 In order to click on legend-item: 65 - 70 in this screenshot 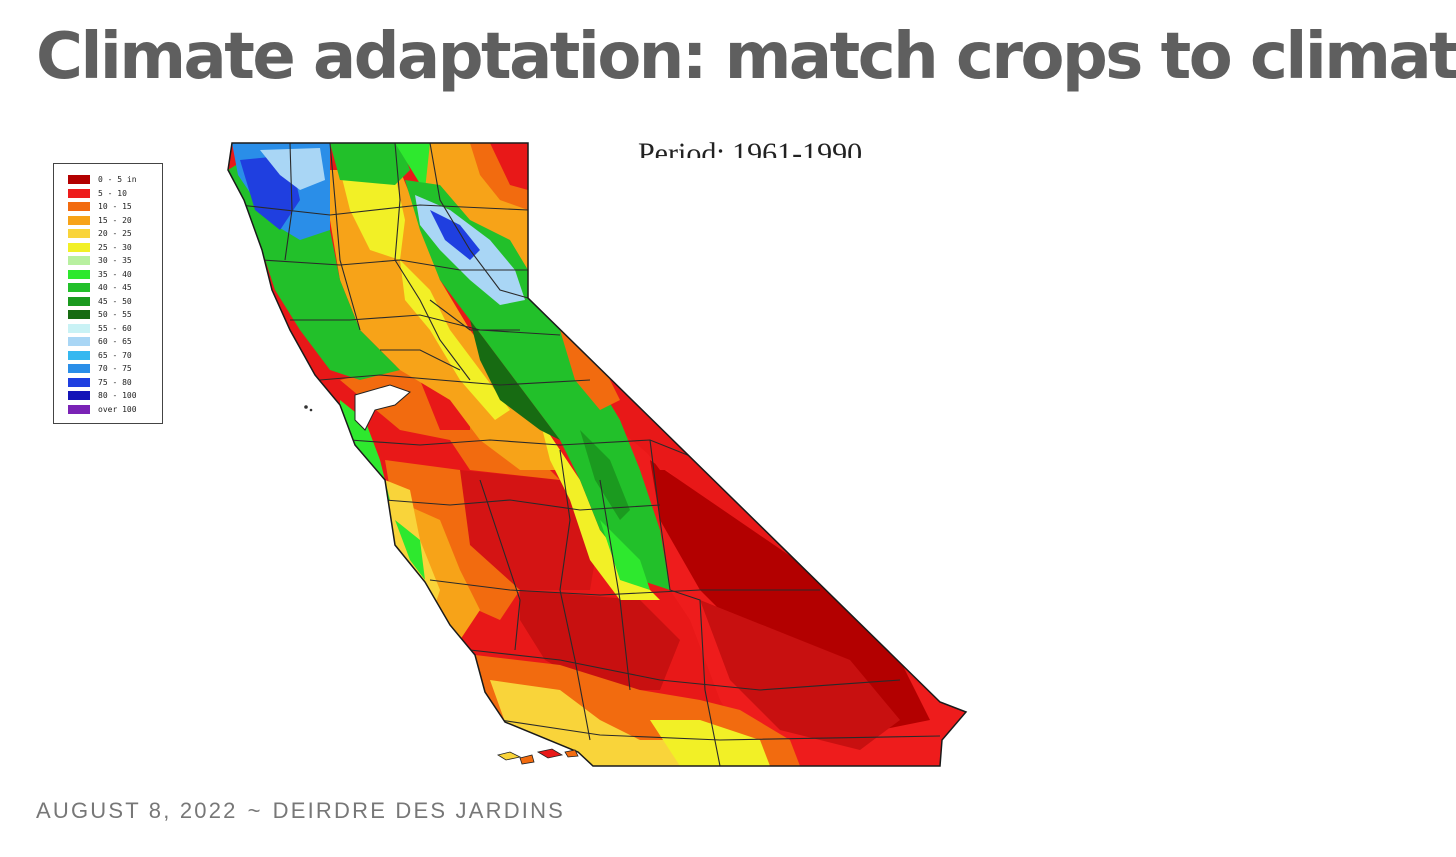, I will do `click(102, 356)`.